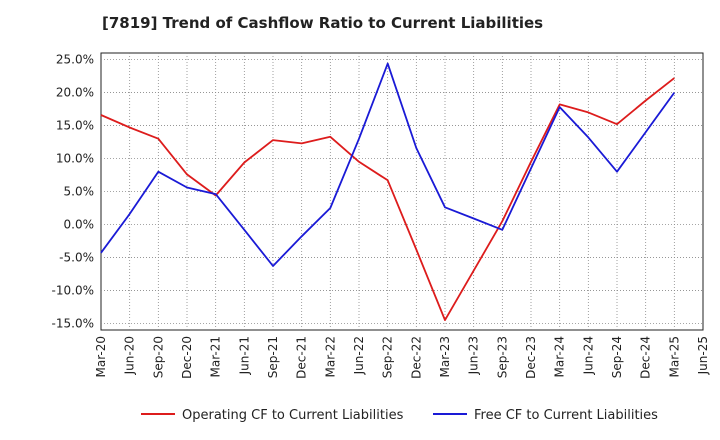  What do you see at coordinates (158, 357) in the screenshot?
I see `x-tick-label: Sep-20` at bounding box center [158, 357].